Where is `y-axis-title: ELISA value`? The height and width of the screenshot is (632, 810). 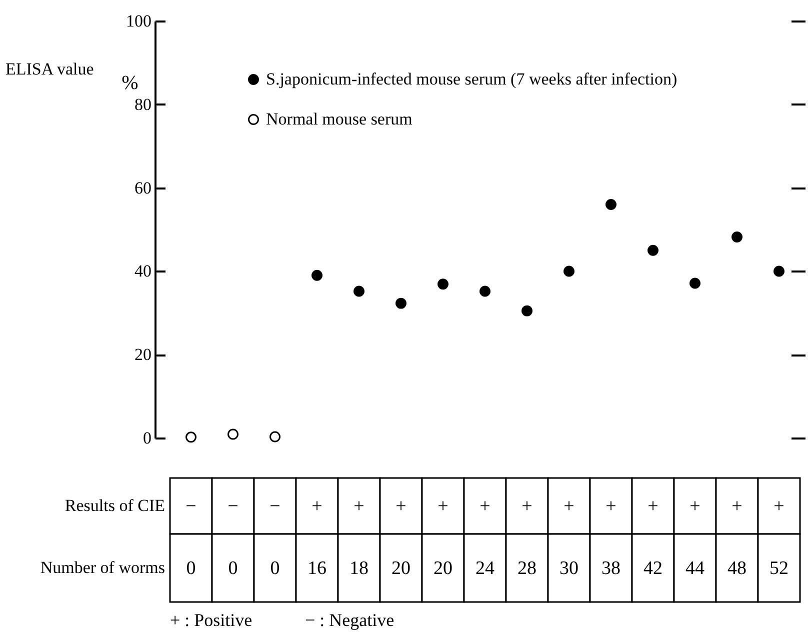 y-axis-title: ELISA value is located at coordinates (50, 69).